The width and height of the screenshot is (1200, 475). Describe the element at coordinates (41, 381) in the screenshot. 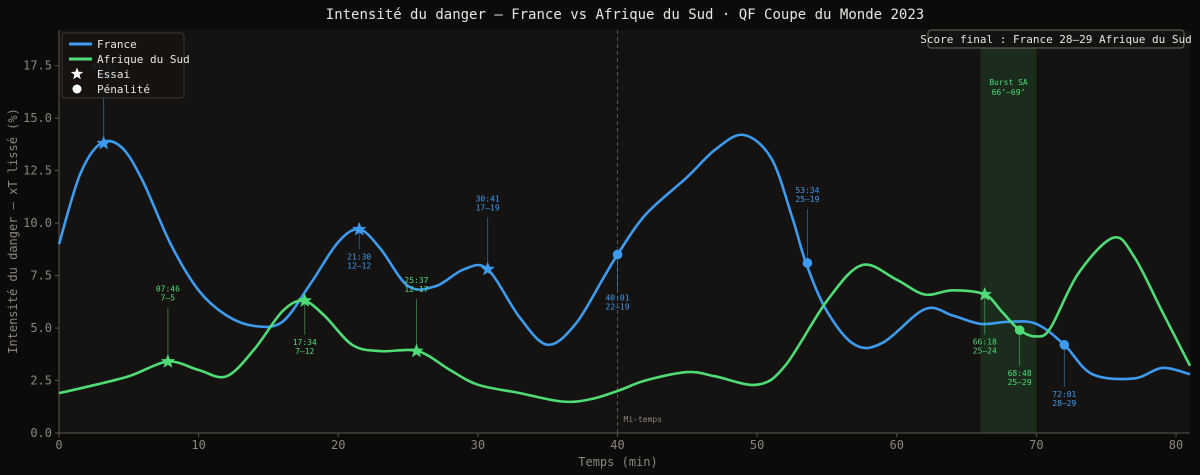

I see `y-tick-label: 2.5` at that location.